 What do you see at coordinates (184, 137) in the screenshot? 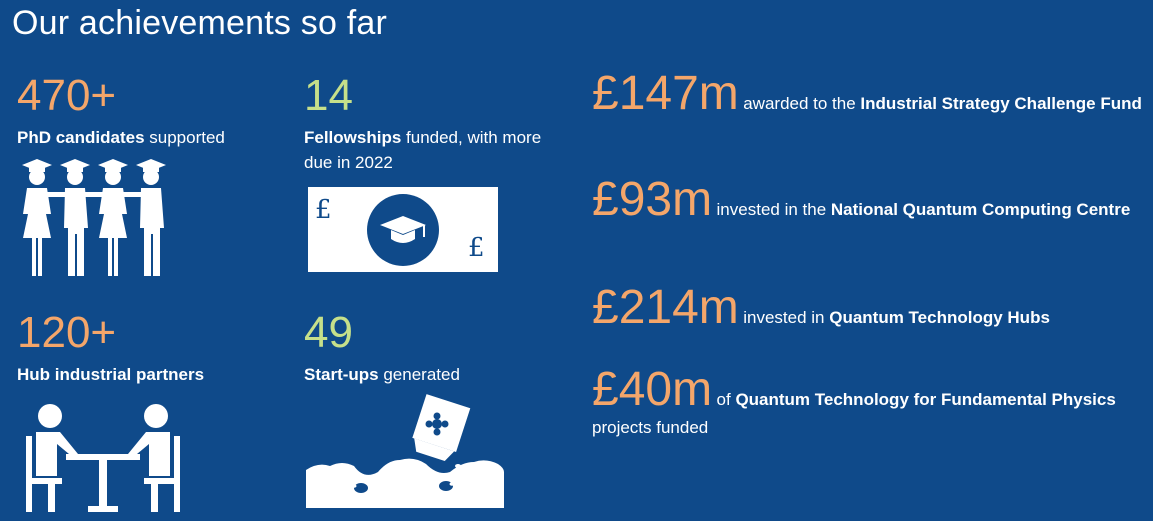
I see `stat-label-rest: supported` at bounding box center [184, 137].